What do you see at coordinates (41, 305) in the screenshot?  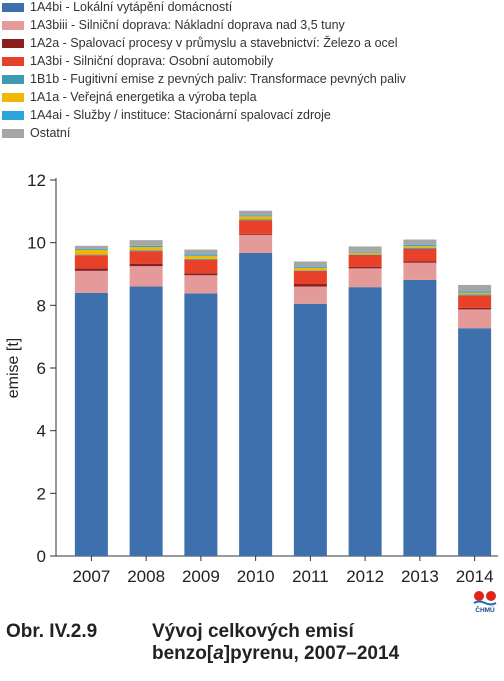 I see `y-tick-label: 8` at bounding box center [41, 305].